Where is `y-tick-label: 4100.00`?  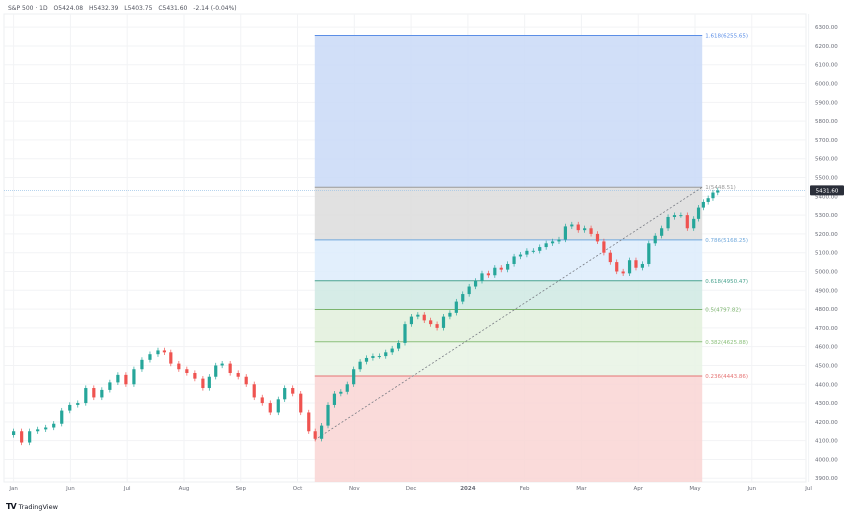 y-tick-label: 4100.00 is located at coordinates (826, 442).